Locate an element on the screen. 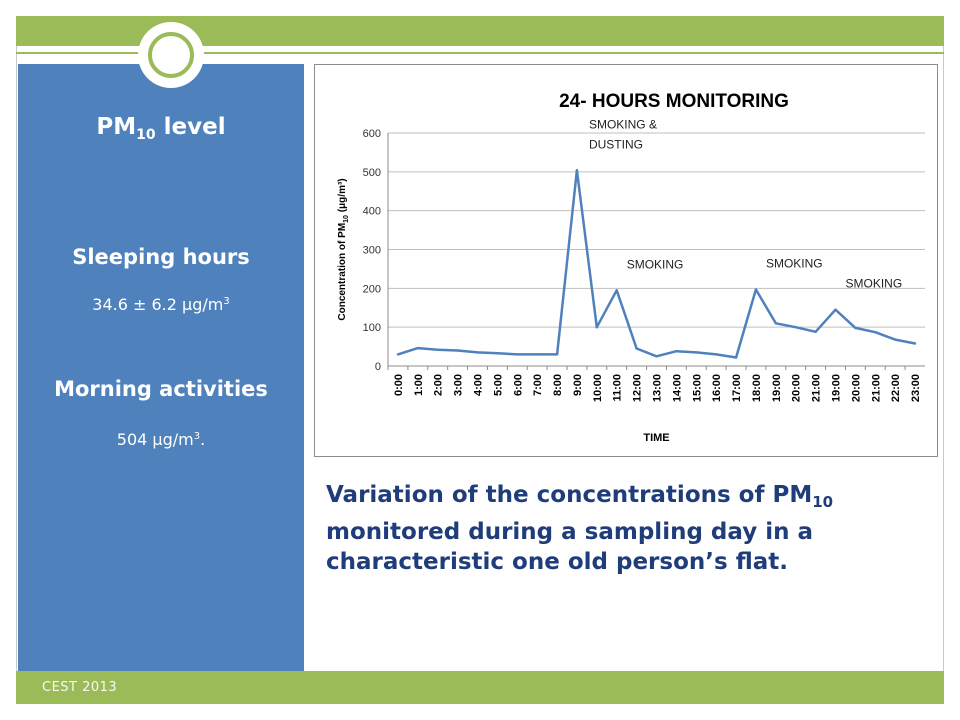 The width and height of the screenshot is (960, 720). panel-title-subscript: 10 is located at coordinates (146, 135).